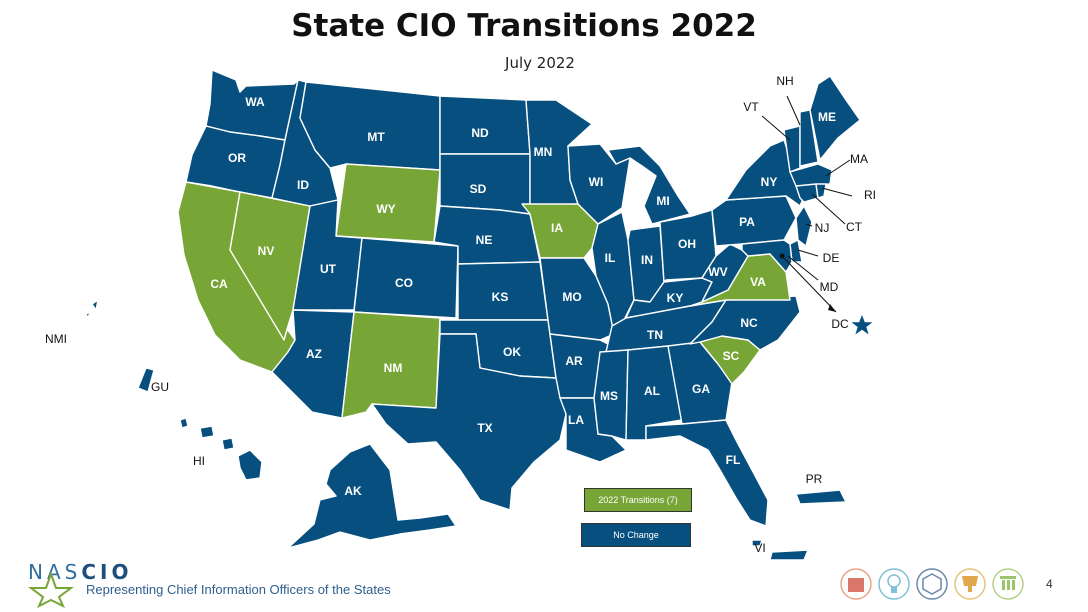 This screenshot has height=612, width=1088. Describe the element at coordinates (751, 107) in the screenshot. I see `label-vt: VT` at that location.